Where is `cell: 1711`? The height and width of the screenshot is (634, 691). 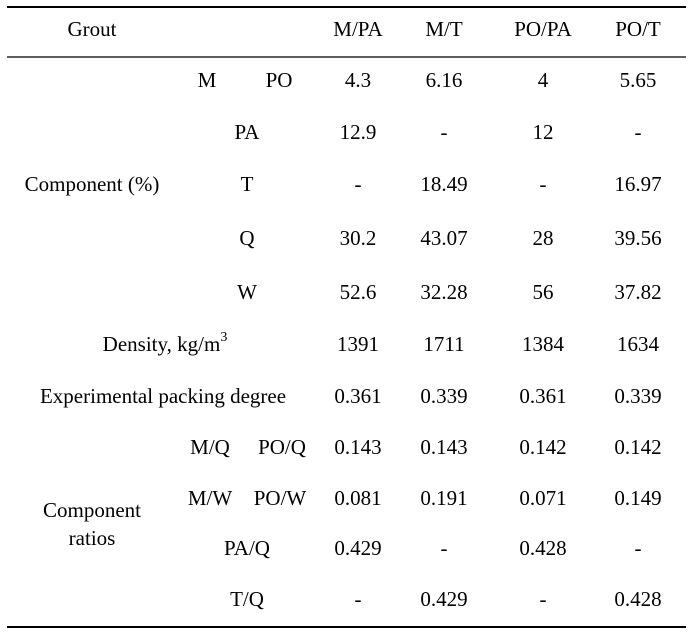 cell: 1711 is located at coordinates (443, 344).